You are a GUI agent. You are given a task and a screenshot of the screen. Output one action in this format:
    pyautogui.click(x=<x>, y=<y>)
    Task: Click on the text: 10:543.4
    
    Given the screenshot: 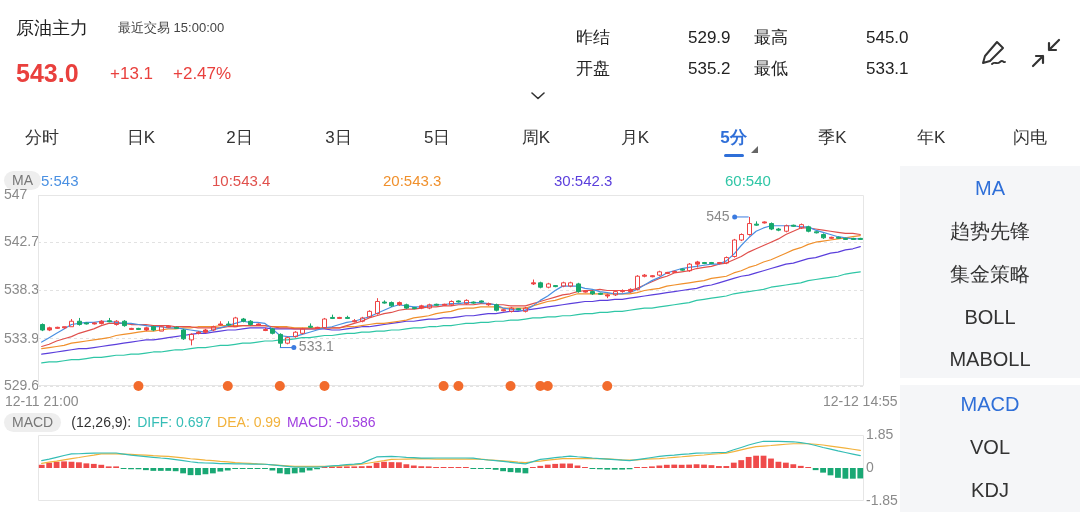 What is the action you would take?
    pyautogui.click(x=241, y=180)
    